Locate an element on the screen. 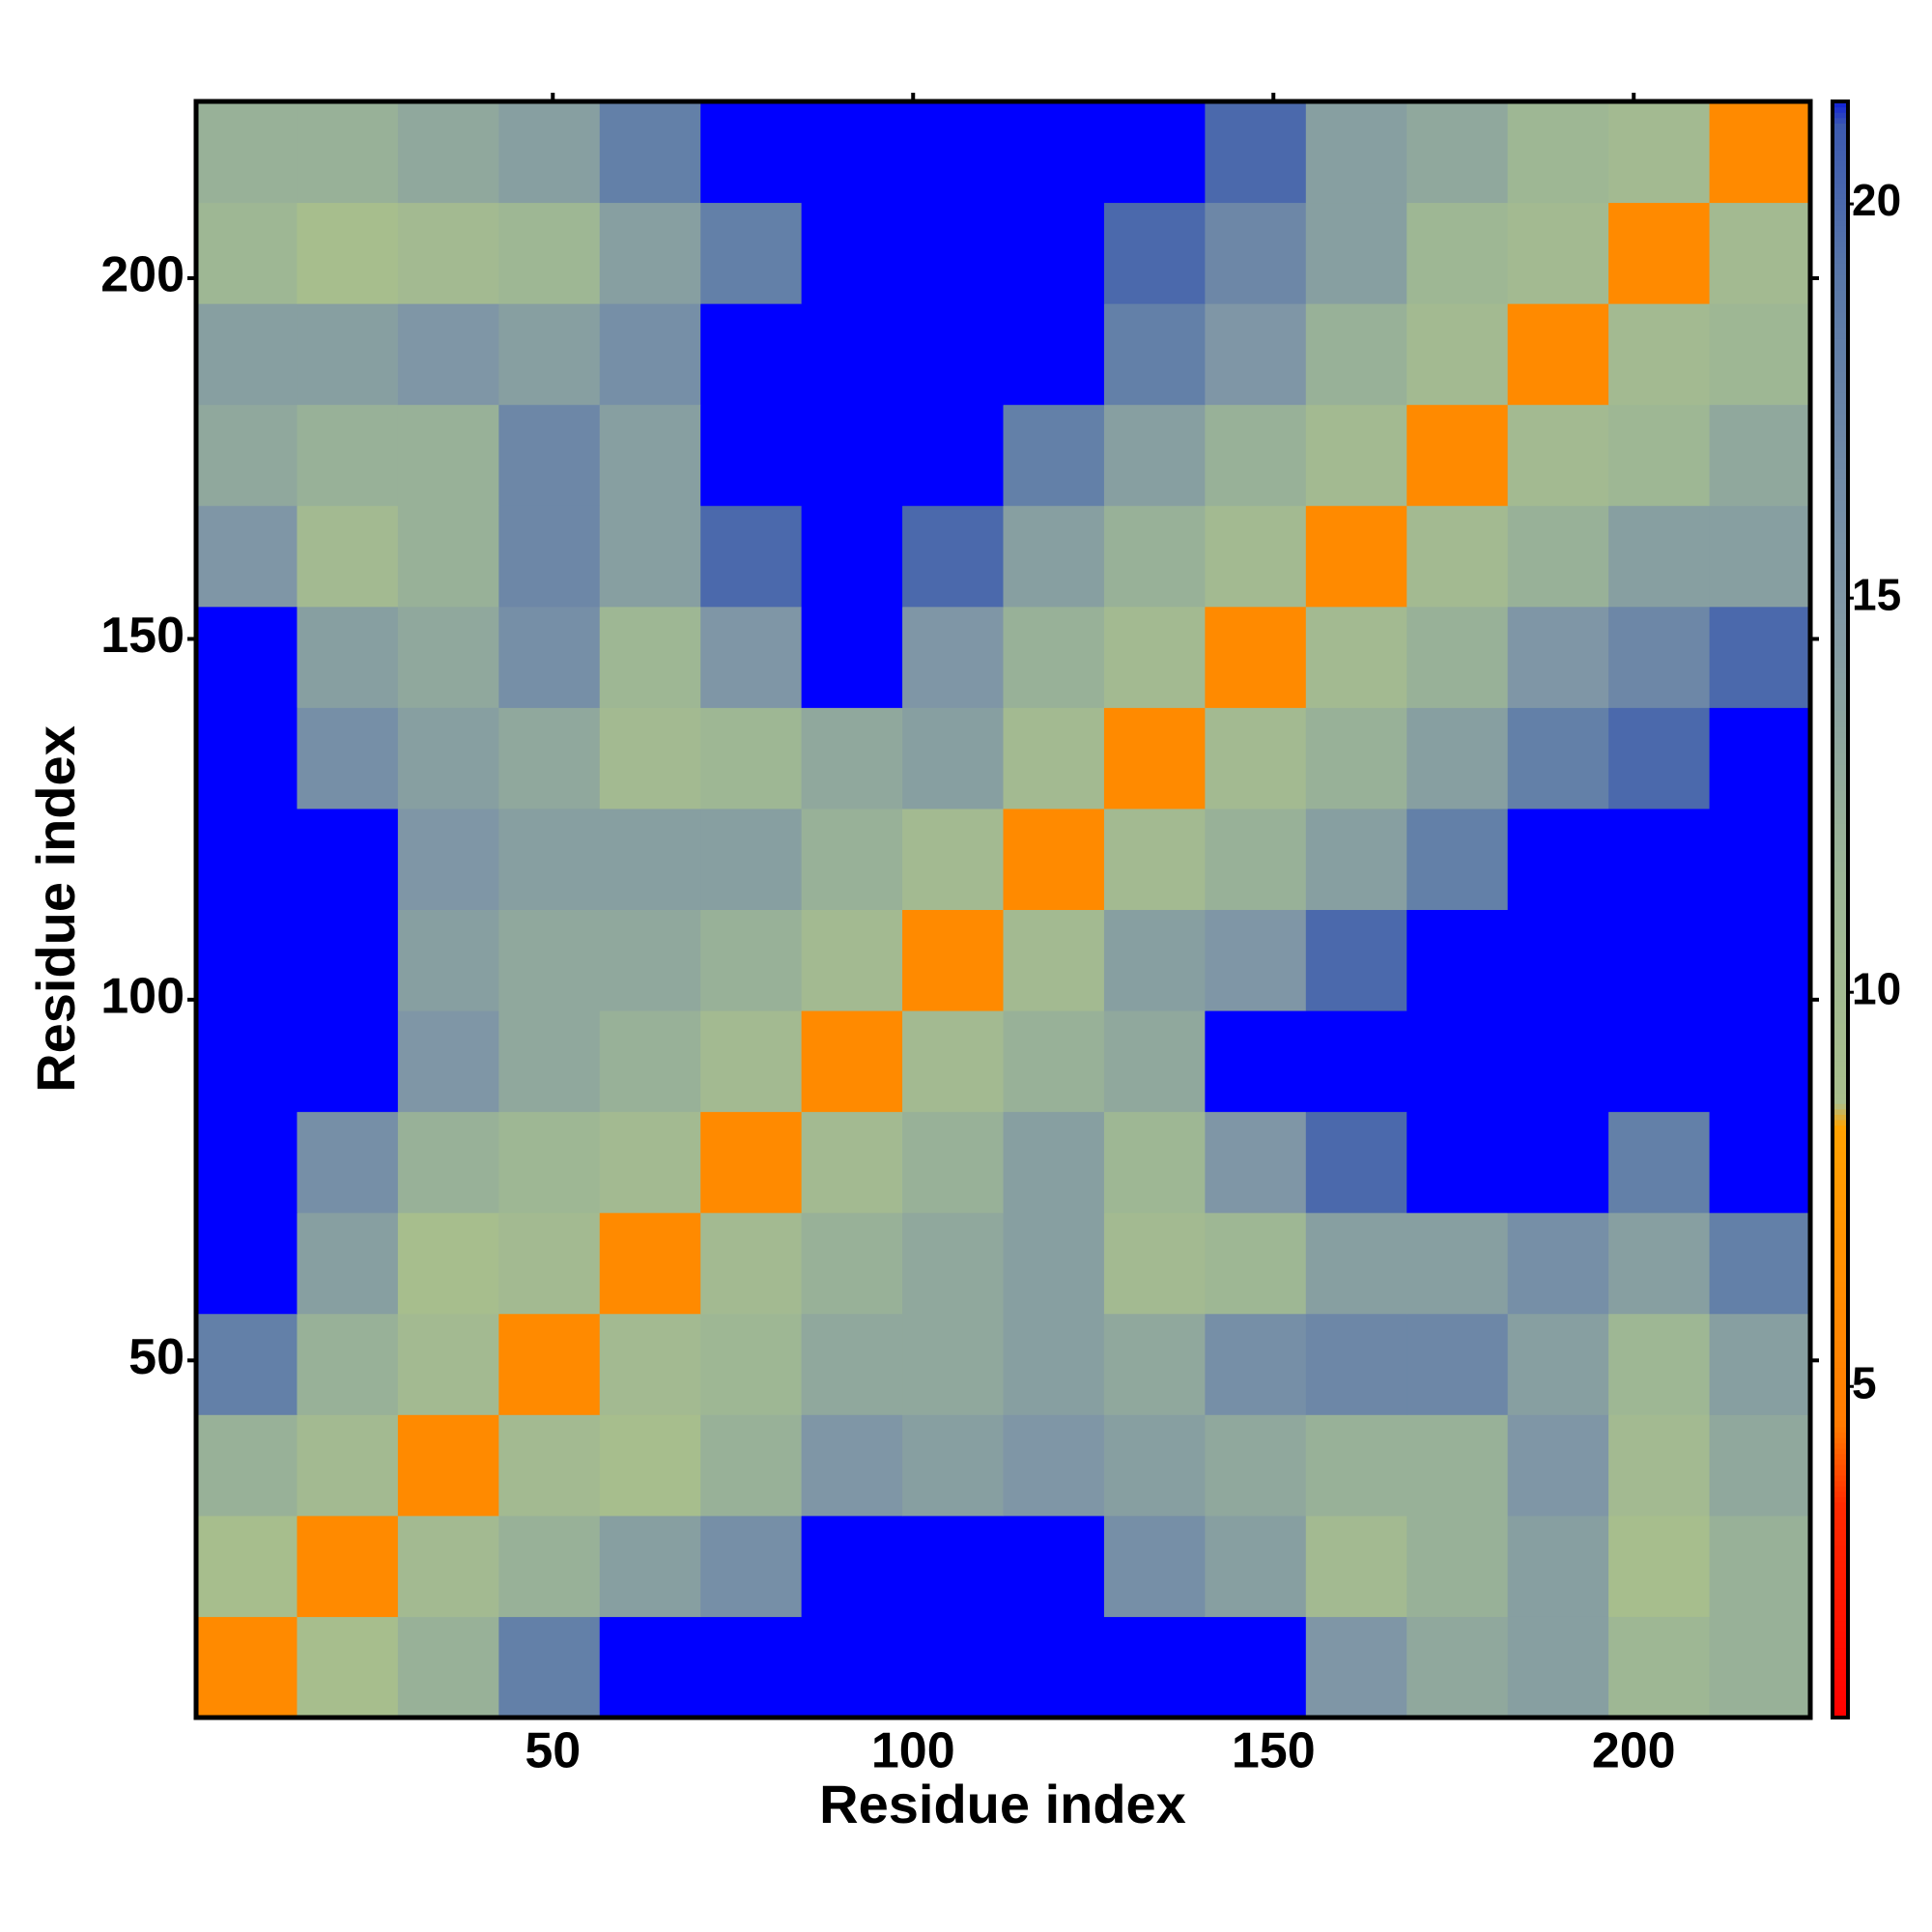  y-axis-title: Residue index is located at coordinates (55, 909).